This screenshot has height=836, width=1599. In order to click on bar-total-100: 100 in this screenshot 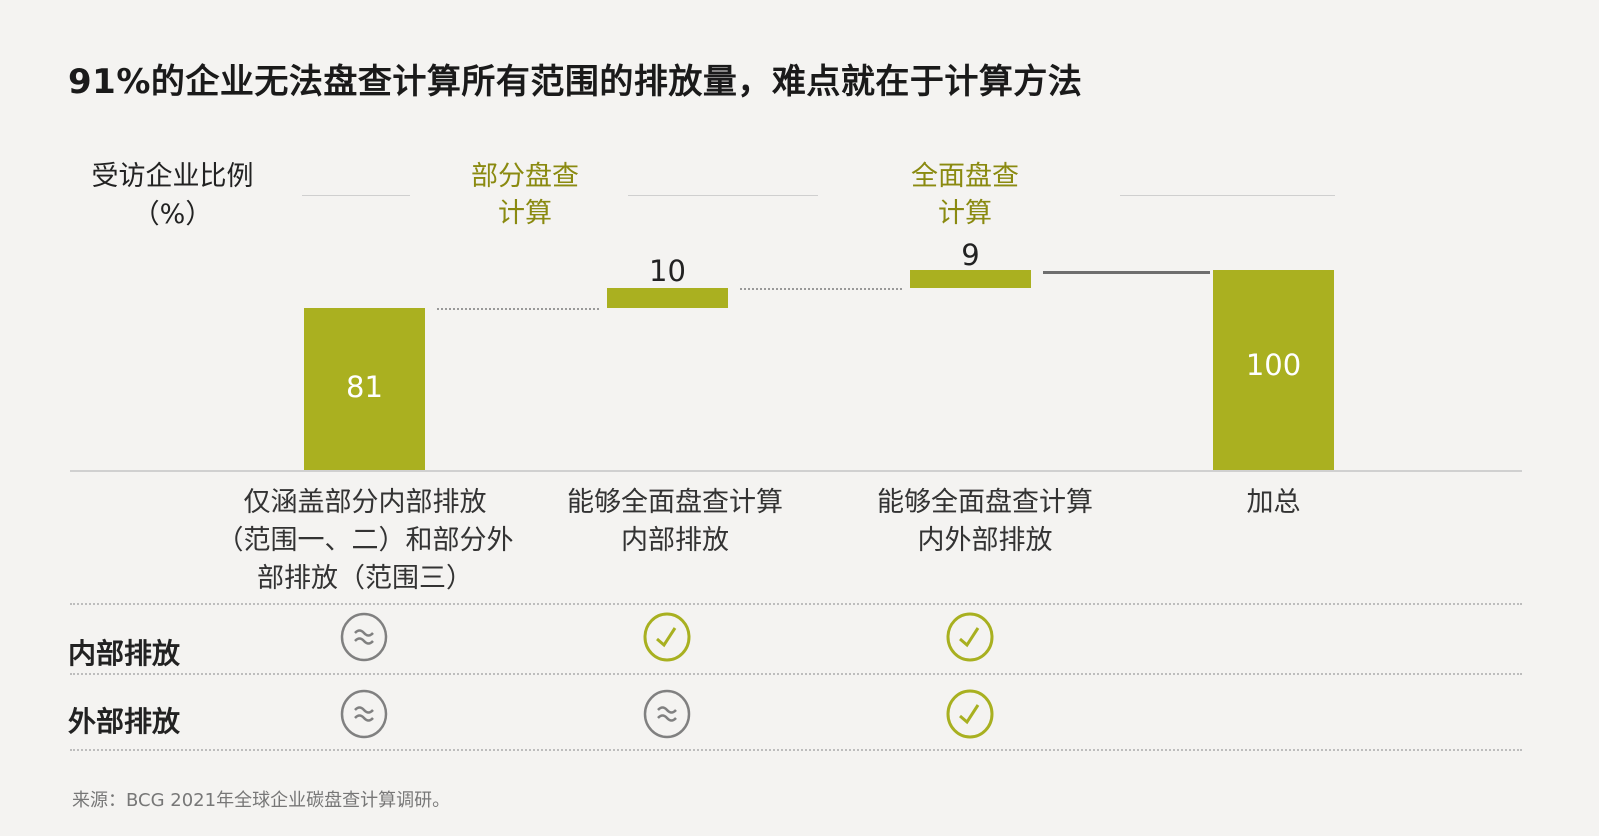, I will do `click(1273, 370)`.